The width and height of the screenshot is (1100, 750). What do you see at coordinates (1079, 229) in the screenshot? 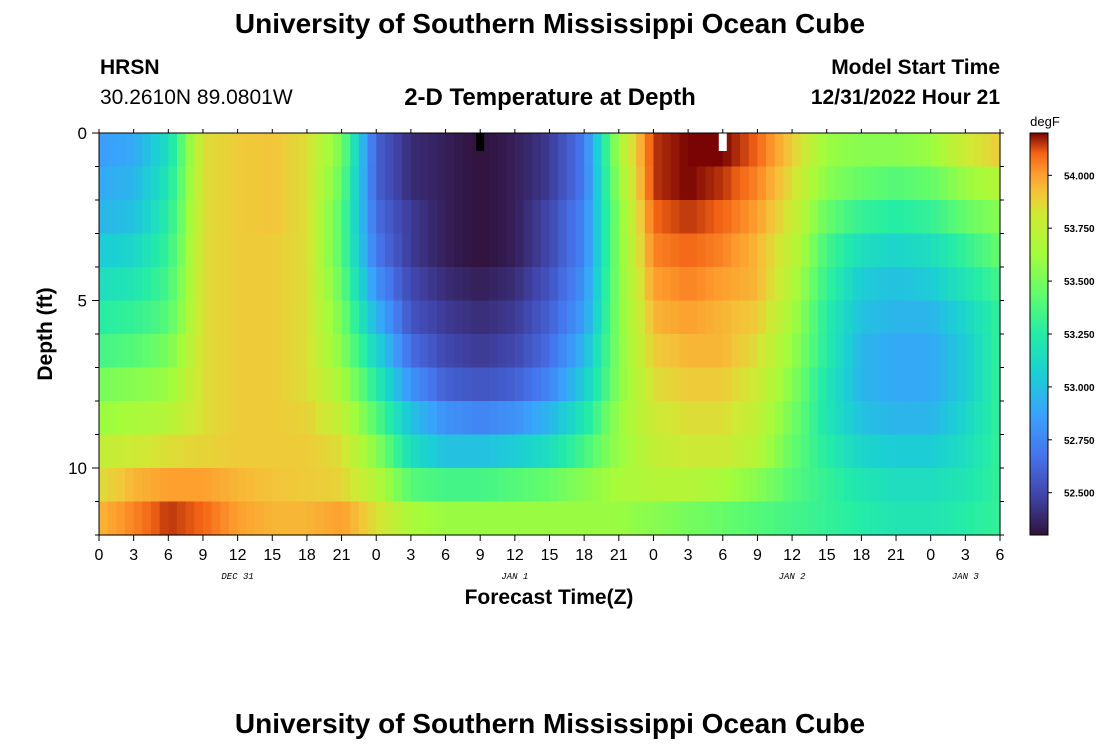
I see `colorbar-tick-label: 53.750` at bounding box center [1079, 229].